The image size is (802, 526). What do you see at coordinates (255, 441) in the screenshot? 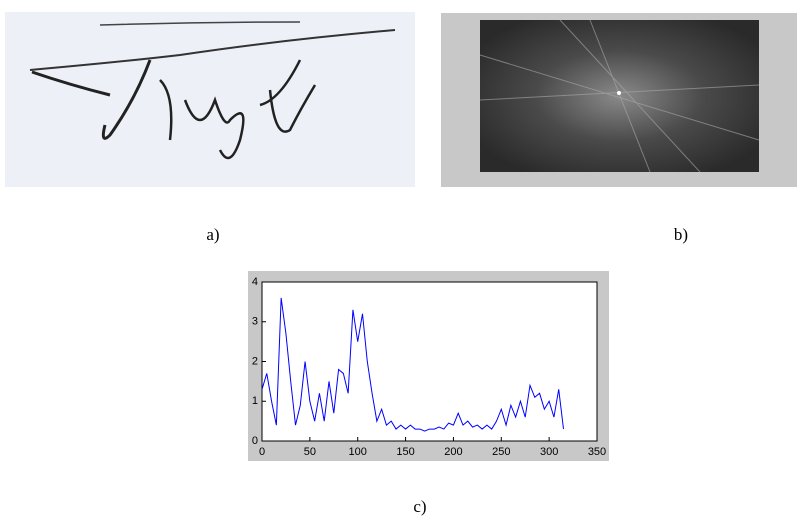
I see `y-tick-label: 0` at bounding box center [255, 441].